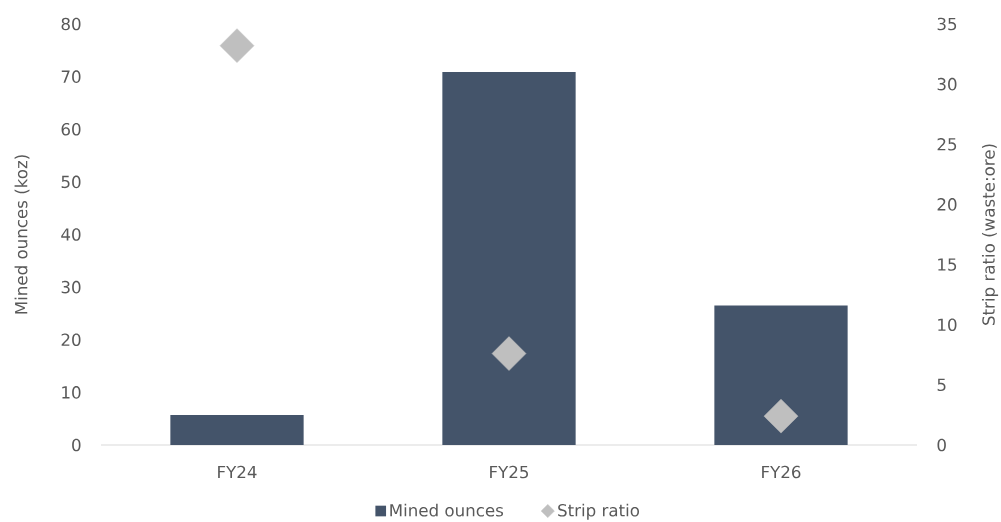 This screenshot has width=1001, height=522. I want to click on legend-label: Mined ounces, so click(447, 510).